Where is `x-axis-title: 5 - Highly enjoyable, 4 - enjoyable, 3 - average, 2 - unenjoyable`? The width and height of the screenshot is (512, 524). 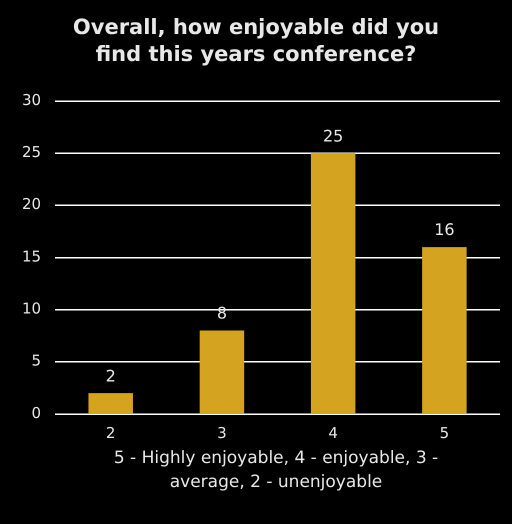
x-axis-title: 5 - Highly enjoyable, 4 - enjoyable, 3 - average, 2 - unenjoyable is located at coordinates (276, 470).